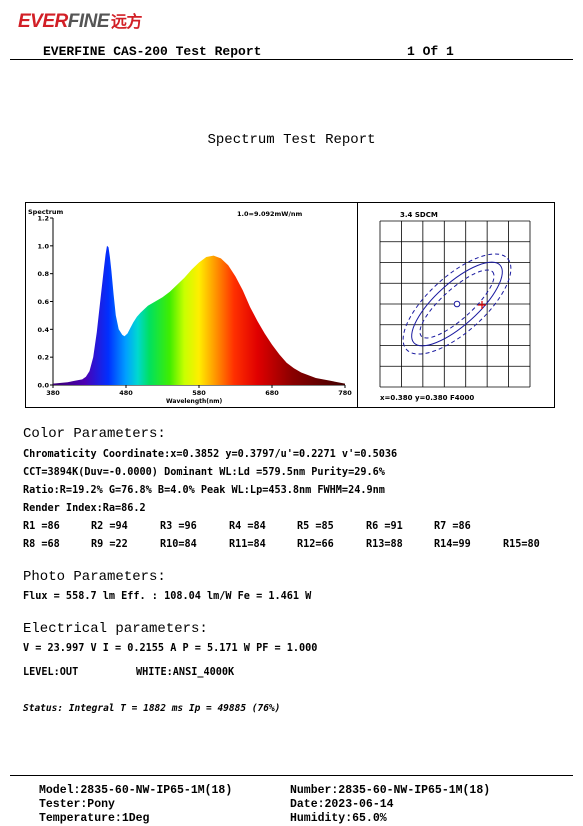 The height and width of the screenshot is (826, 583). Describe the element at coordinates (338, 818) in the screenshot. I see `humidity-field: Humidity:65.0%` at that location.